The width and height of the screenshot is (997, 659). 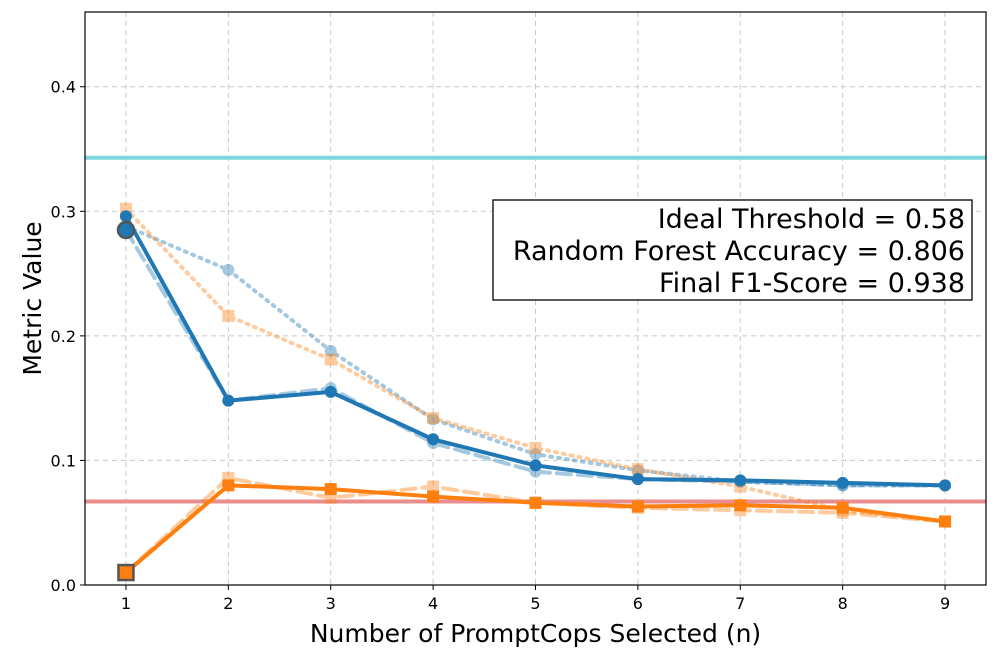 I want to click on x-tick-label-8: 9, so click(x=945, y=603).